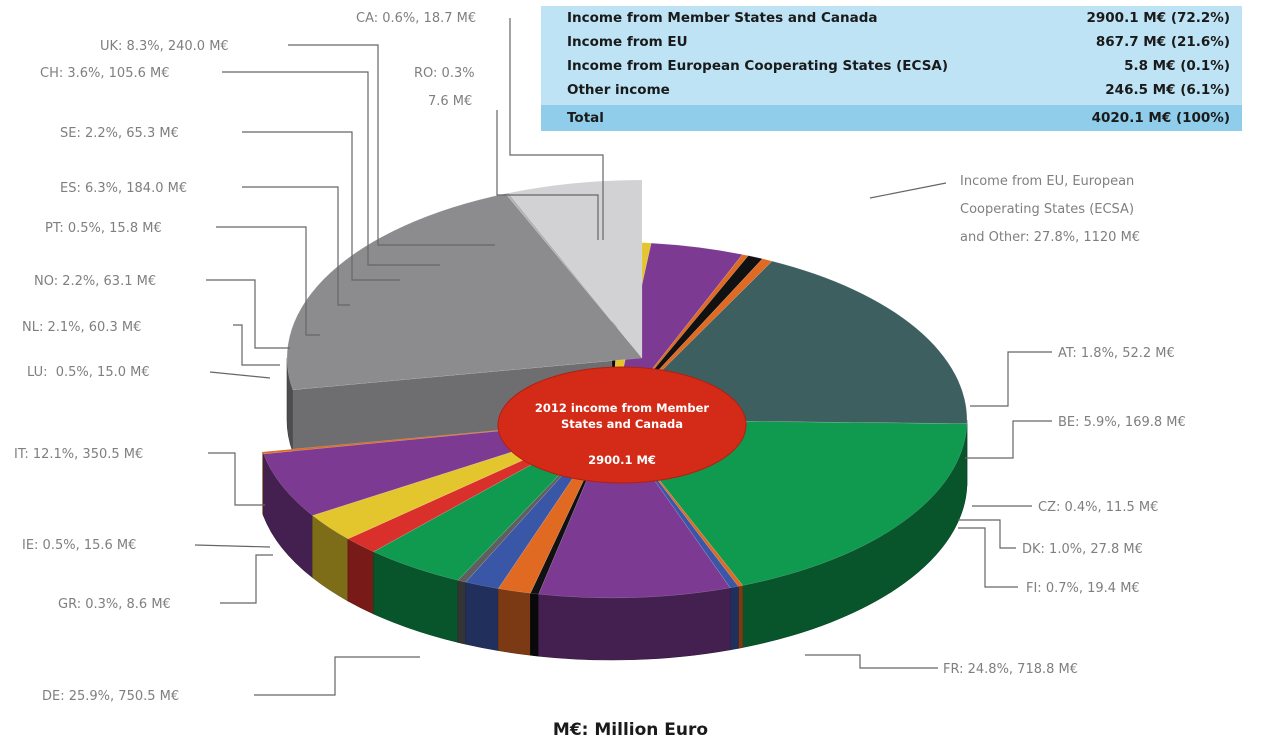  I want to click on table-spacer, so click(891, 103).